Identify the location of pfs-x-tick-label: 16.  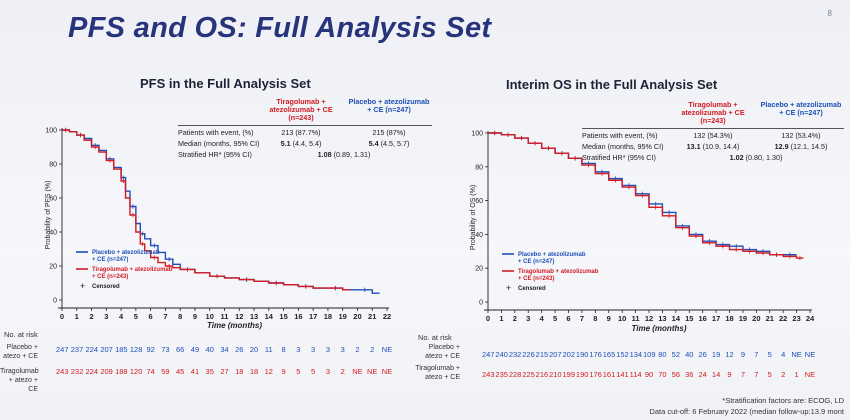
(298, 316).